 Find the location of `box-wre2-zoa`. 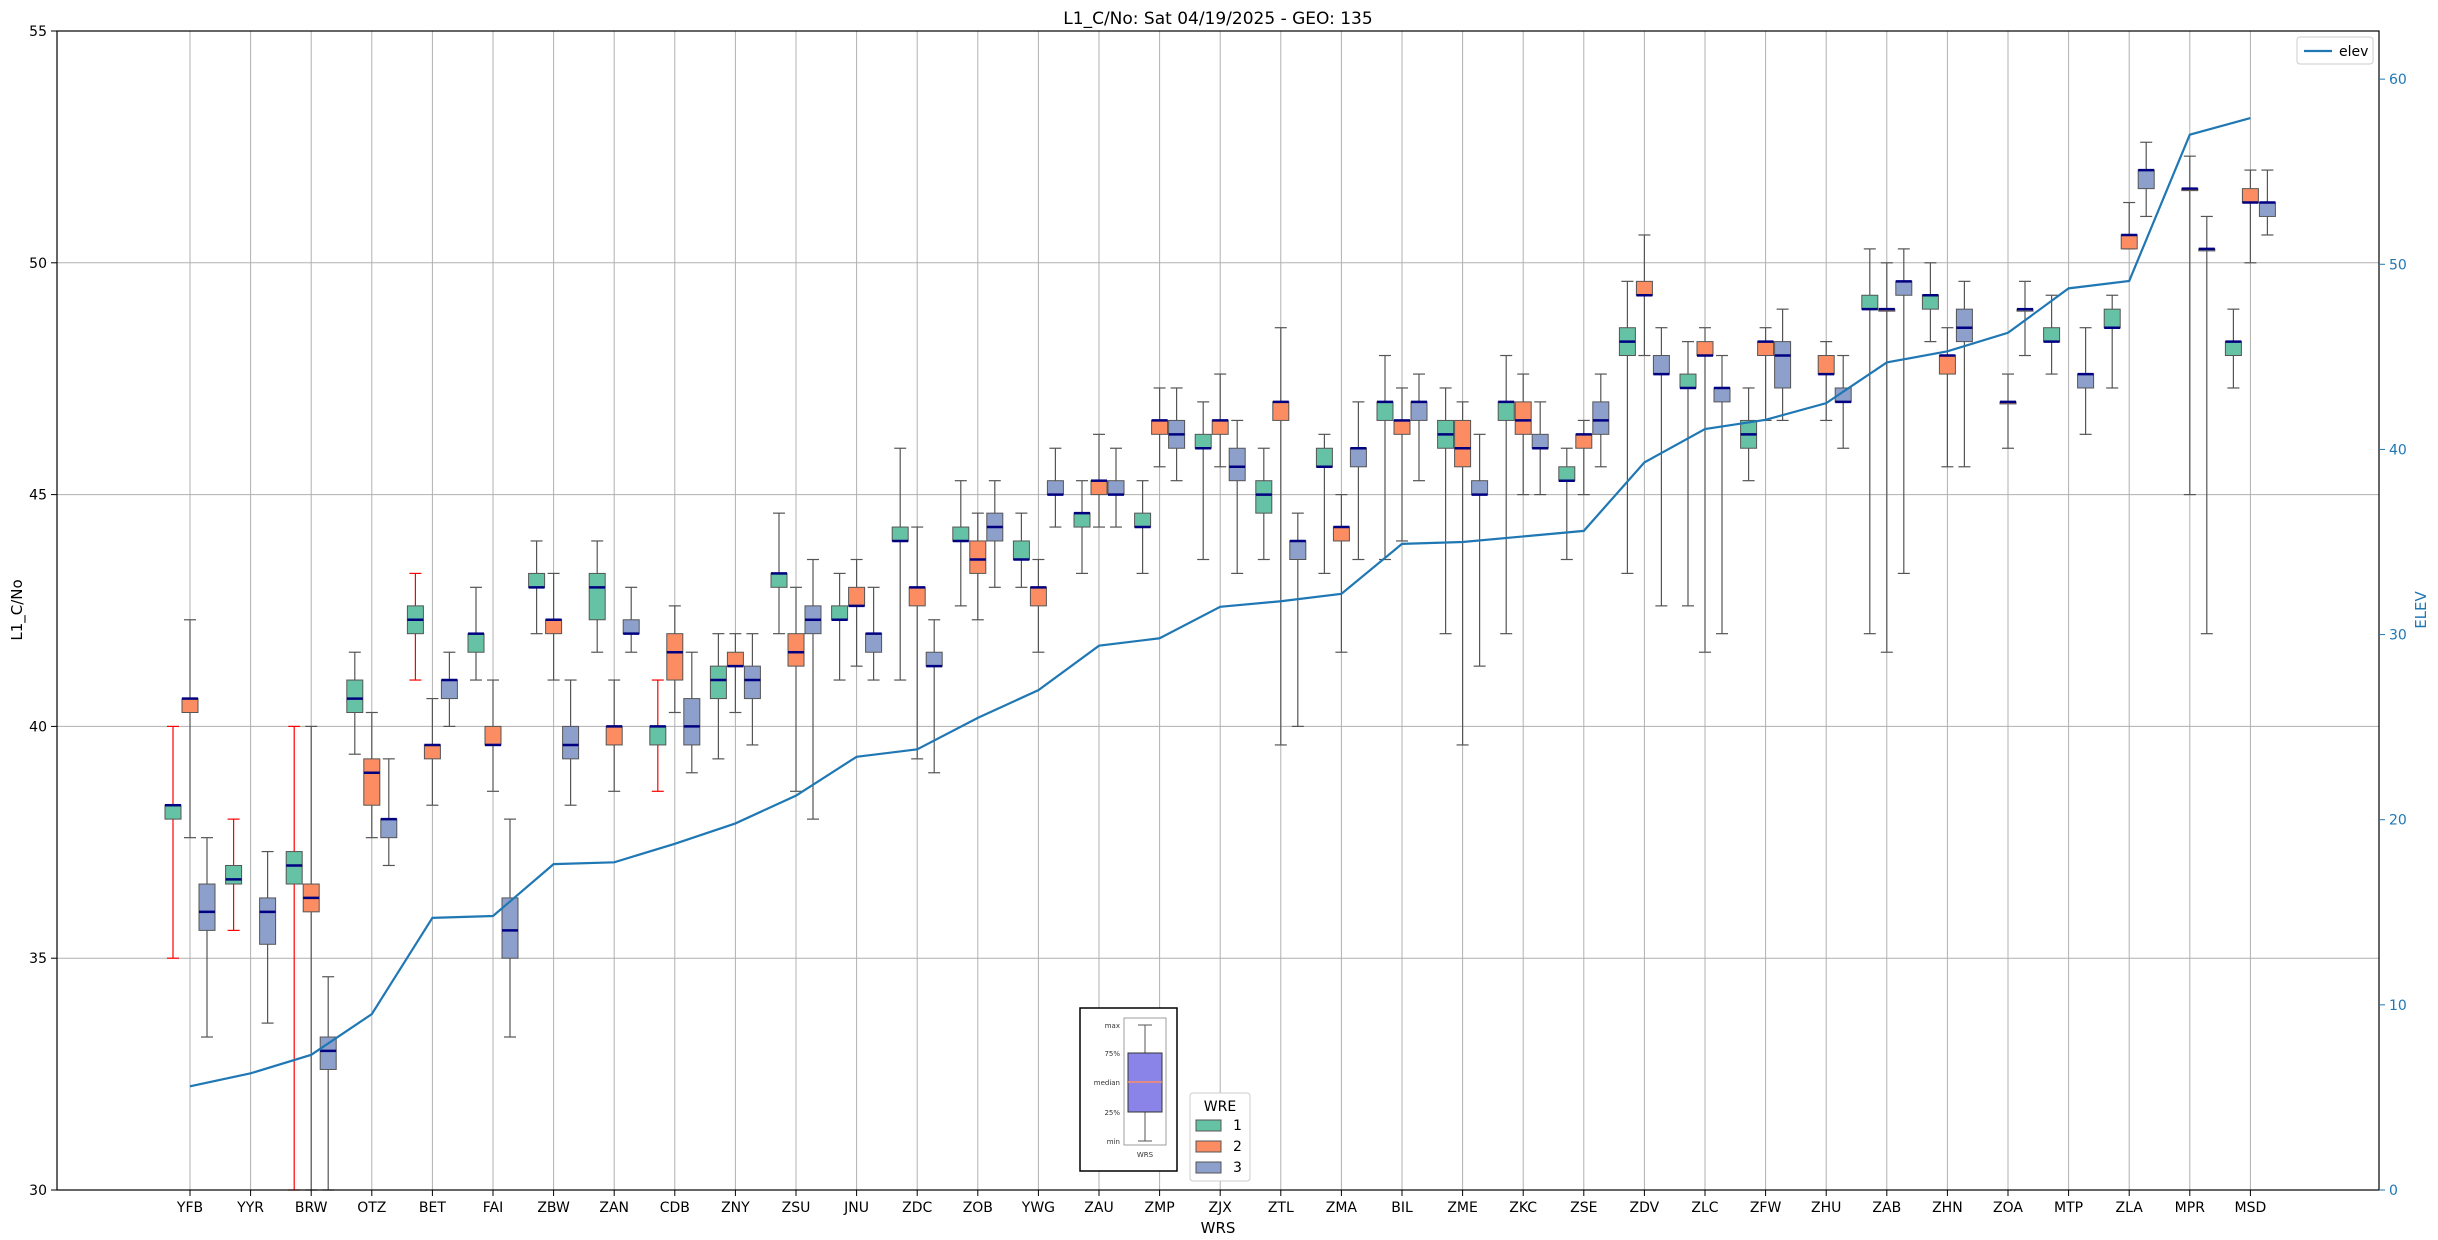

box-wre2-zoa is located at coordinates (2008, 411).